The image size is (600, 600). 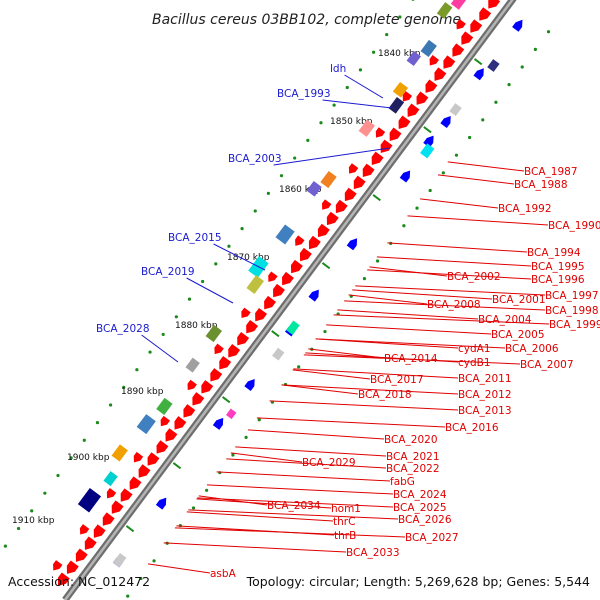 What do you see at coordinates (551, 172) in the screenshot?
I see `inner-gene-label: BCA_1987` at bounding box center [551, 172].